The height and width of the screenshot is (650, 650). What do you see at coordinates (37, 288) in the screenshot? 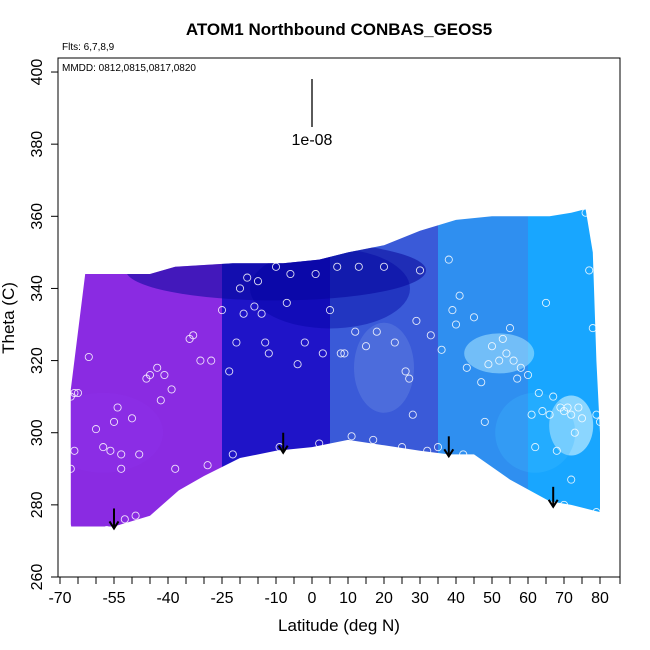
I see `y-tick-label: 340` at bounding box center [37, 288].